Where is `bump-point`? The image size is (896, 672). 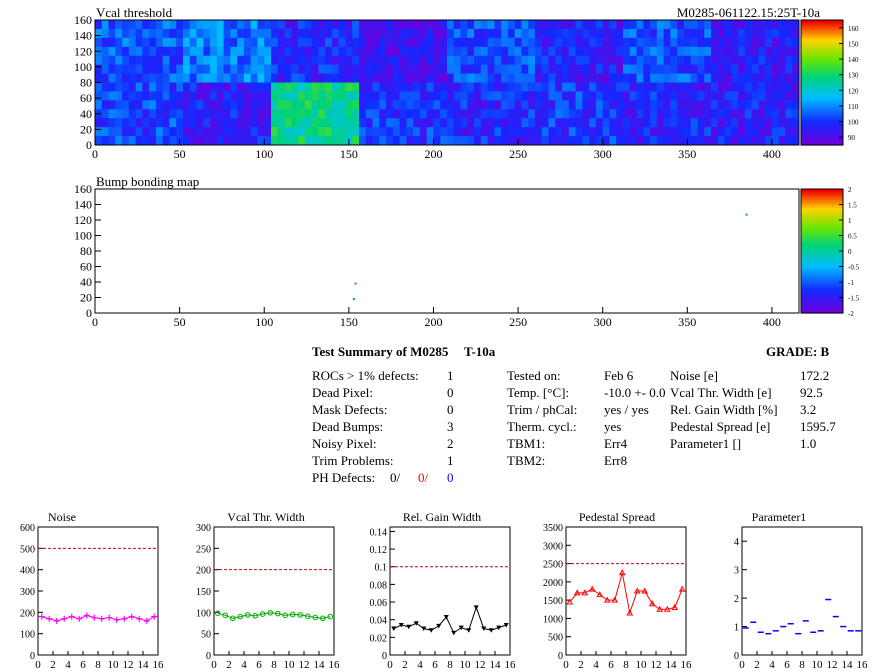
bump-point is located at coordinates (353, 299).